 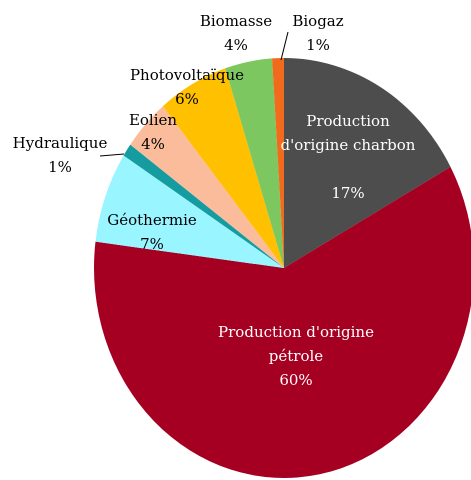 What do you see at coordinates (296, 356) in the screenshot?
I see `label-line: pétrole` at bounding box center [296, 356].